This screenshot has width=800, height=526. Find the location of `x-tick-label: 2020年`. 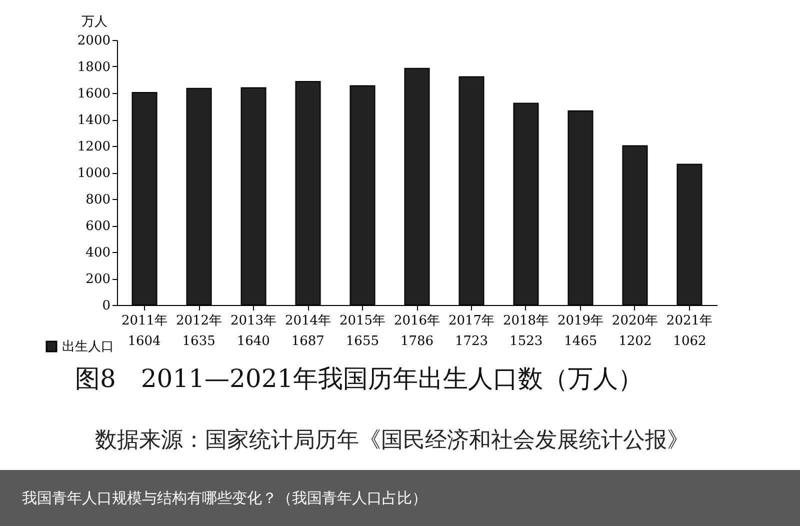

x-tick-label: 2020年 is located at coordinates (635, 321).